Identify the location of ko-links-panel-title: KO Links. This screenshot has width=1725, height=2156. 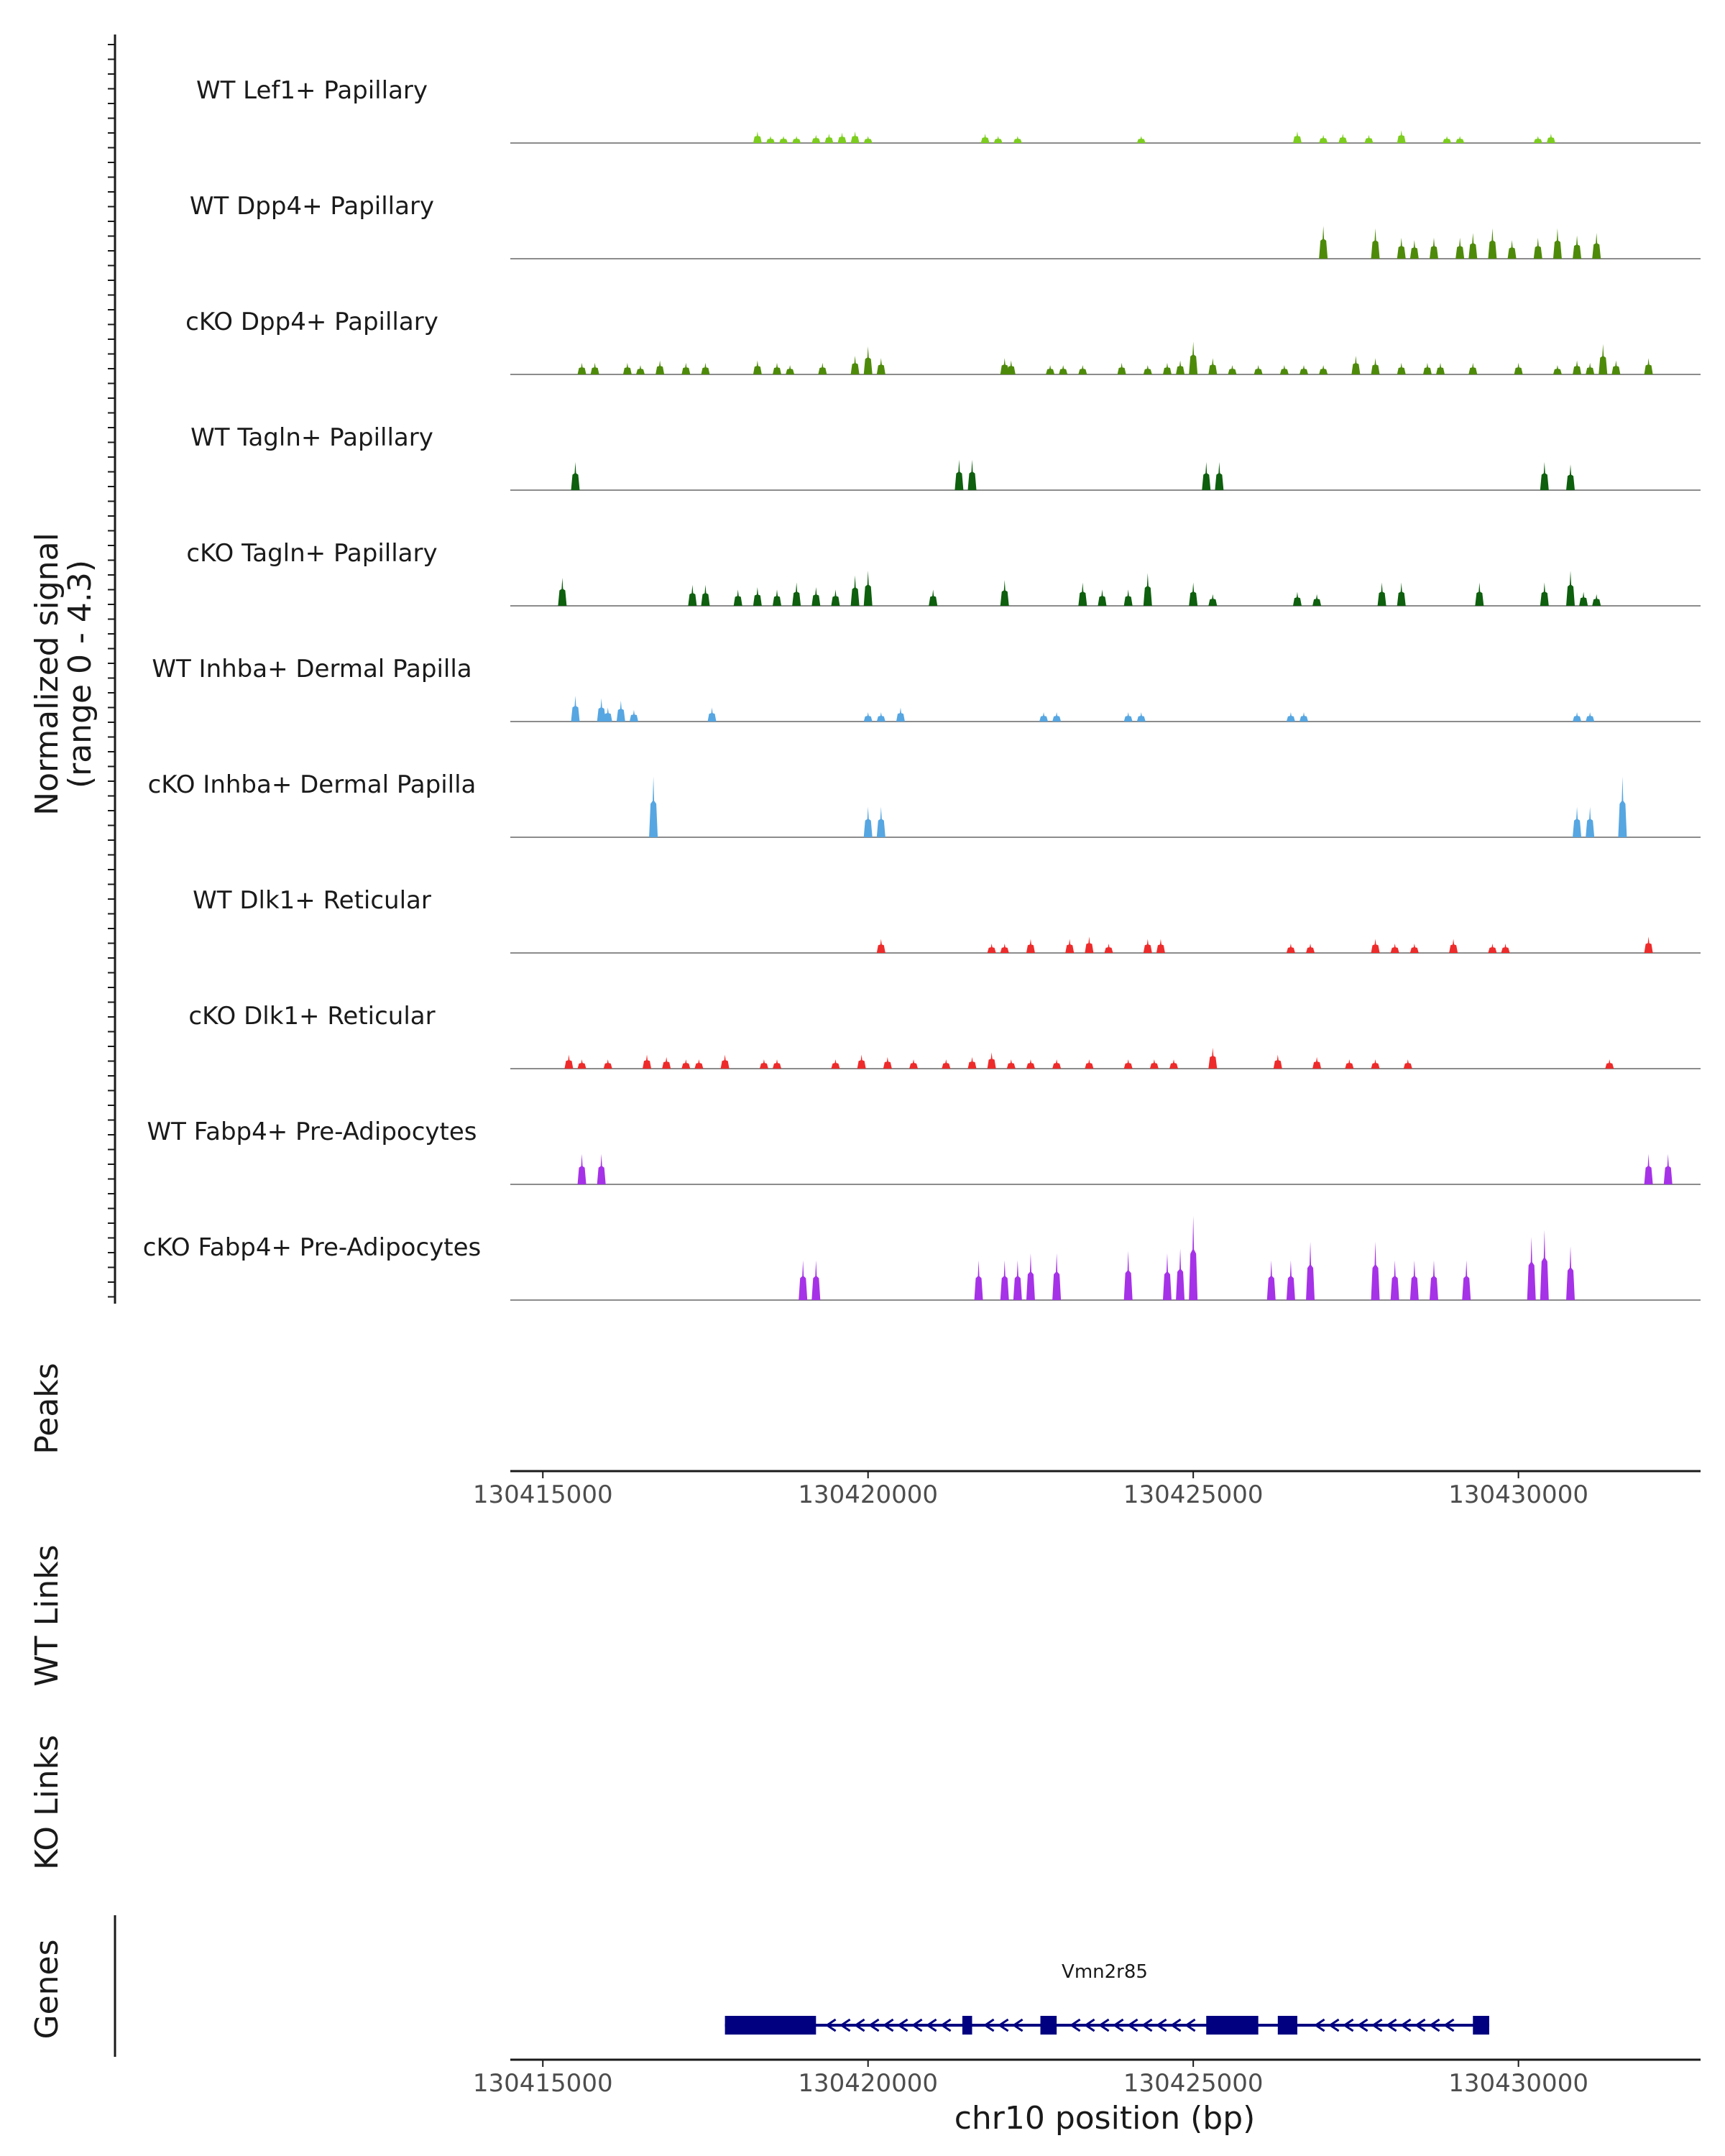
(47, 1803).